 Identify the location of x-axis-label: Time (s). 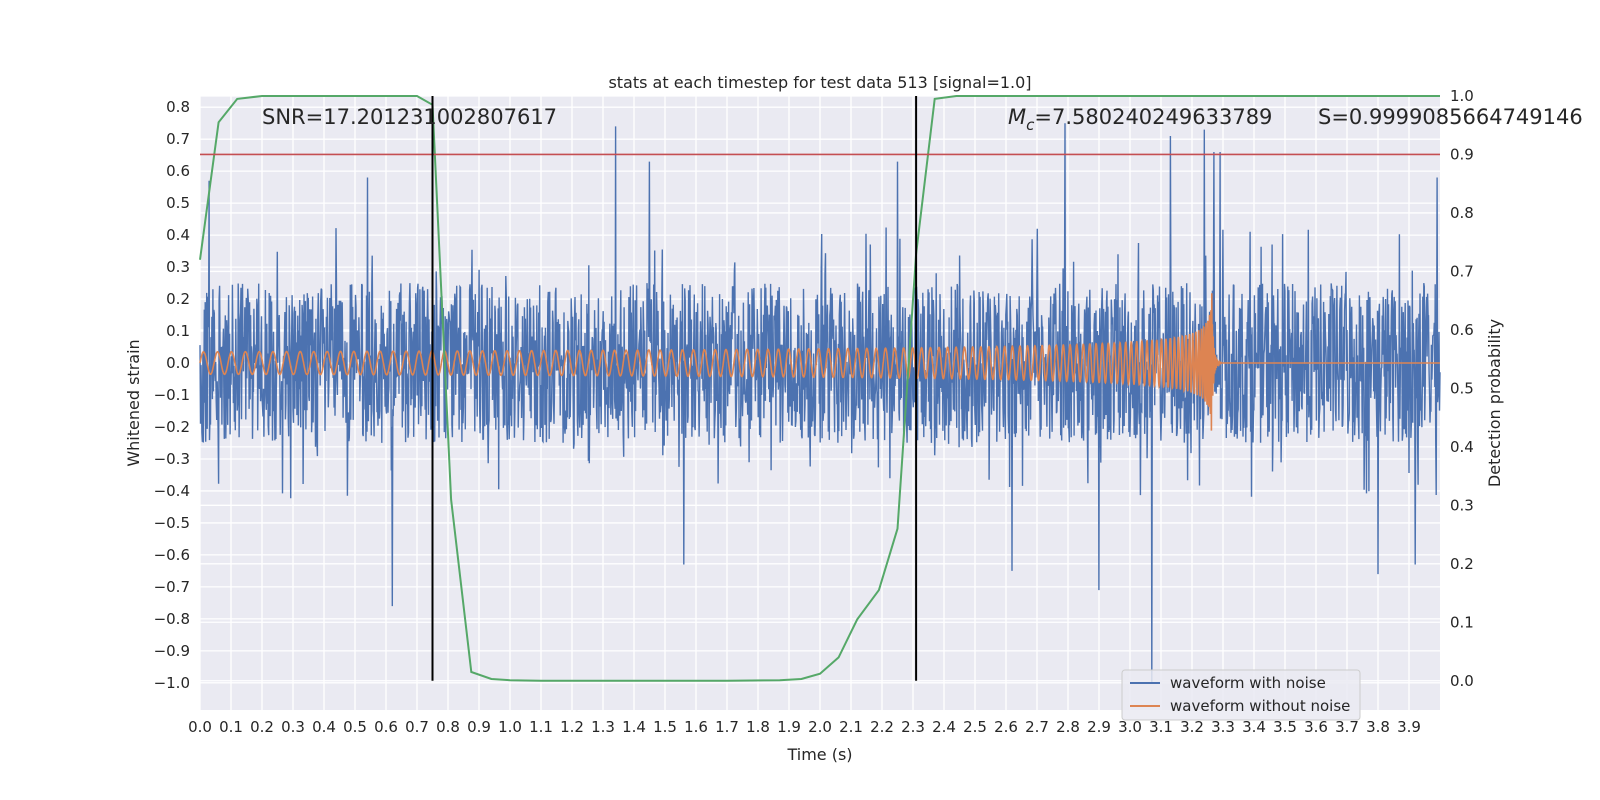
(819, 754).